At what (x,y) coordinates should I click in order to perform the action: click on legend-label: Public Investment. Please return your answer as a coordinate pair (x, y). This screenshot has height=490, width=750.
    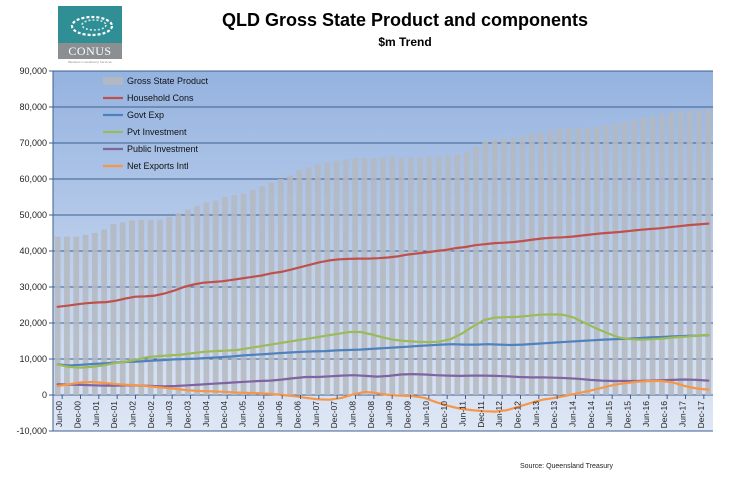
    Looking at the image, I should click on (163, 149).